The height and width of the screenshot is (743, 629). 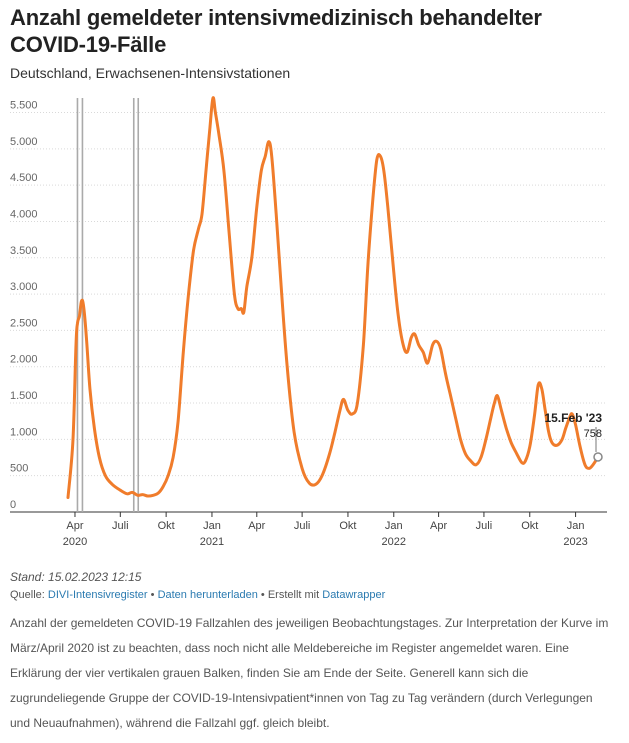 What do you see at coordinates (593, 434) in the screenshot?
I see `annotation-value-label: 758` at bounding box center [593, 434].